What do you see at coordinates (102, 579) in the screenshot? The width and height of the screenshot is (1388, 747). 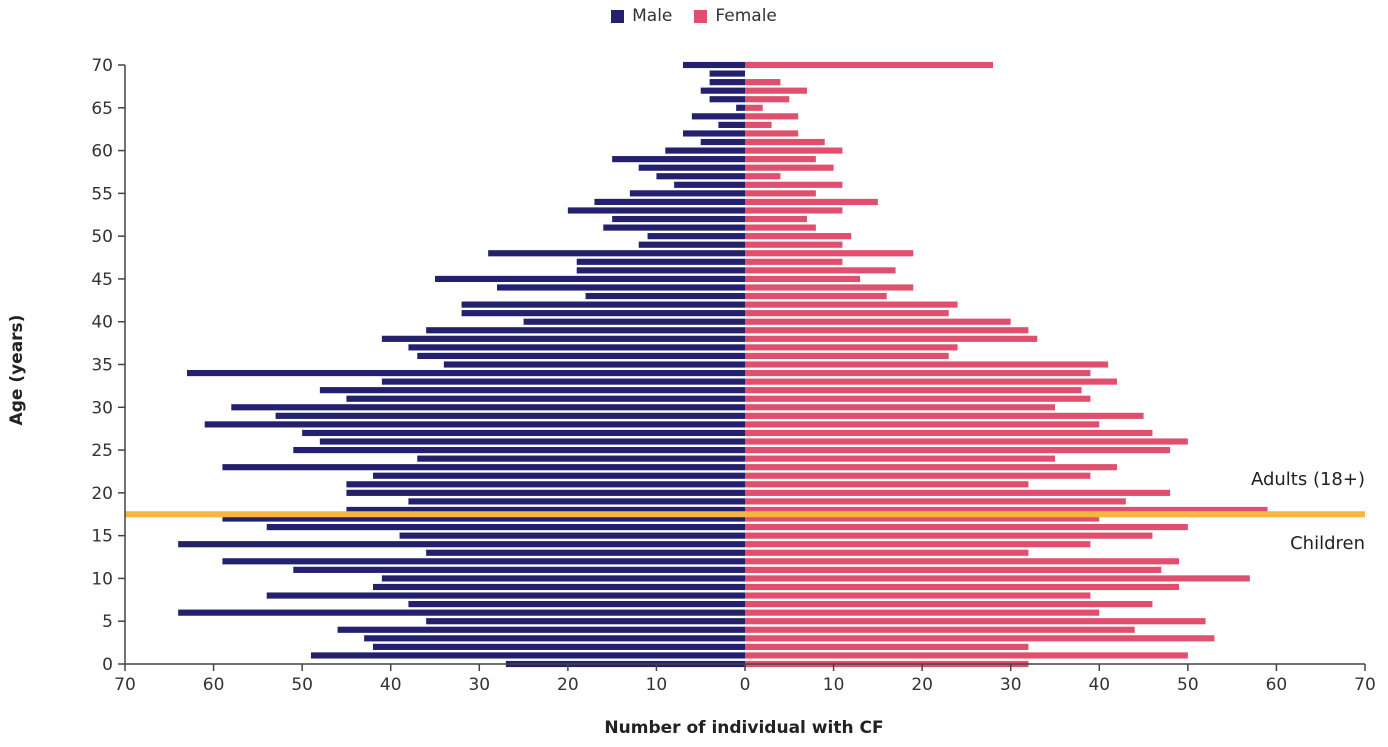 I see `y-tick-label-10: 10` at bounding box center [102, 579].